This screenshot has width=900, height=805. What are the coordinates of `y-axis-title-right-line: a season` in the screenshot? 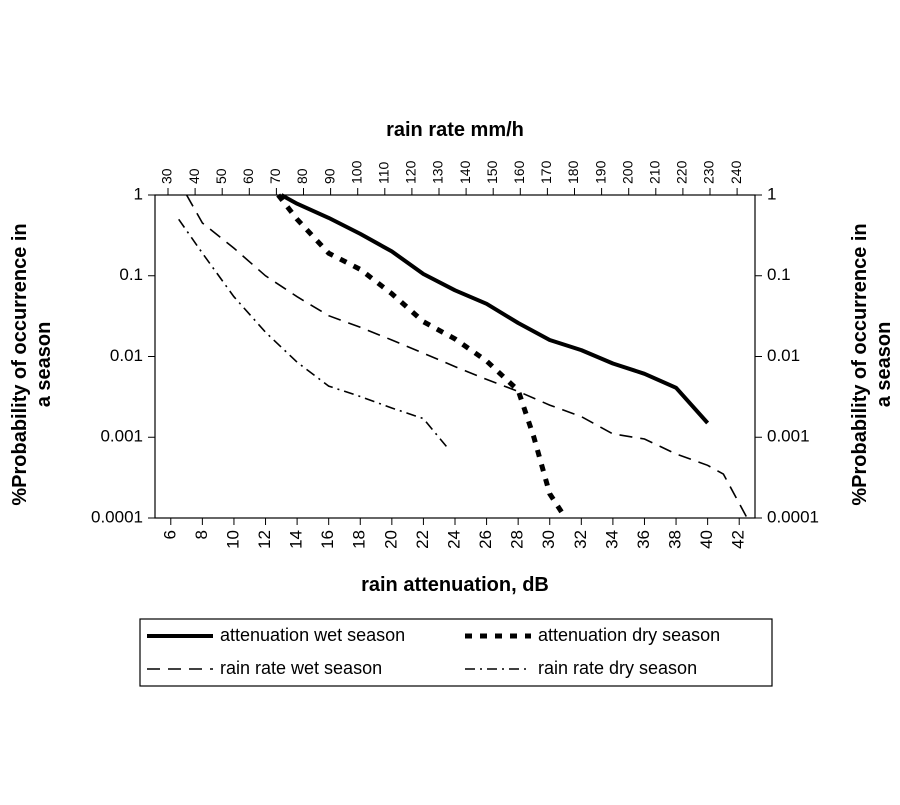 It's located at (884, 365).